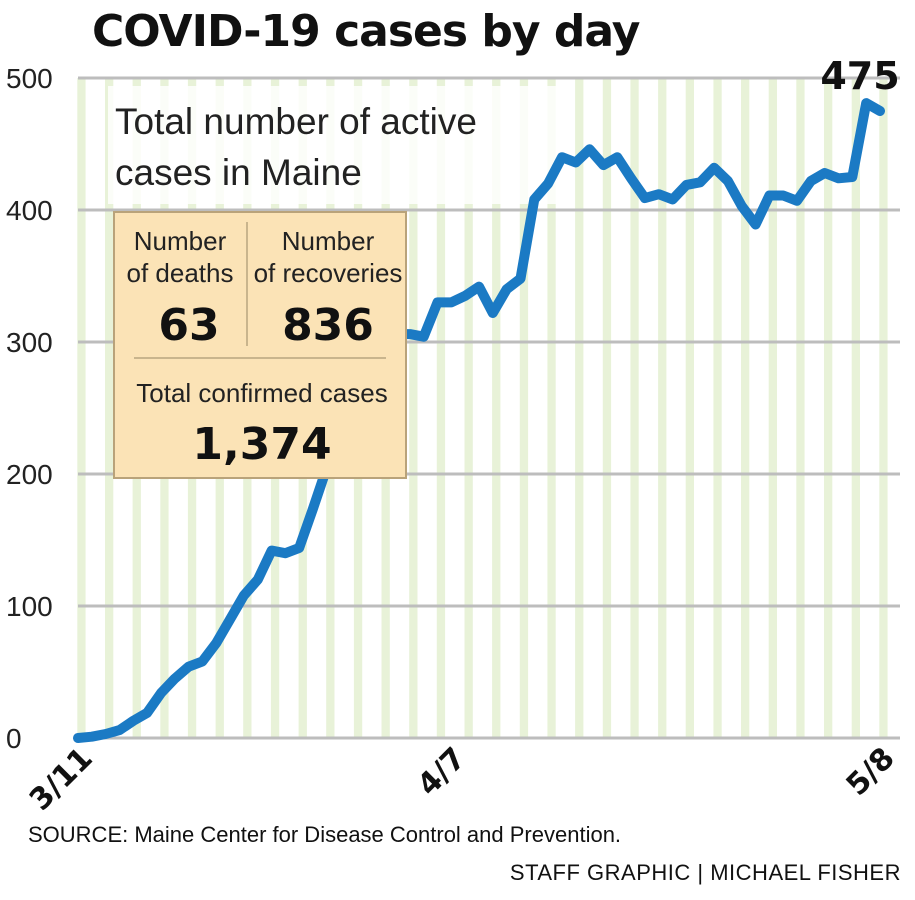 The height and width of the screenshot is (900, 915). Describe the element at coordinates (366, 31) in the screenshot. I see `chart-title: COVID-19 cases by day` at that location.